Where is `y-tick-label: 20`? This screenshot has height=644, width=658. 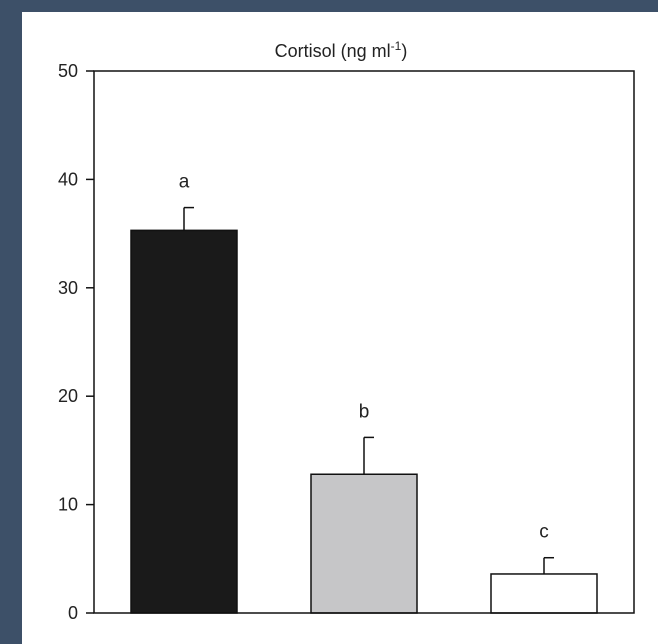 y-tick-label: 20 is located at coordinates (68, 396).